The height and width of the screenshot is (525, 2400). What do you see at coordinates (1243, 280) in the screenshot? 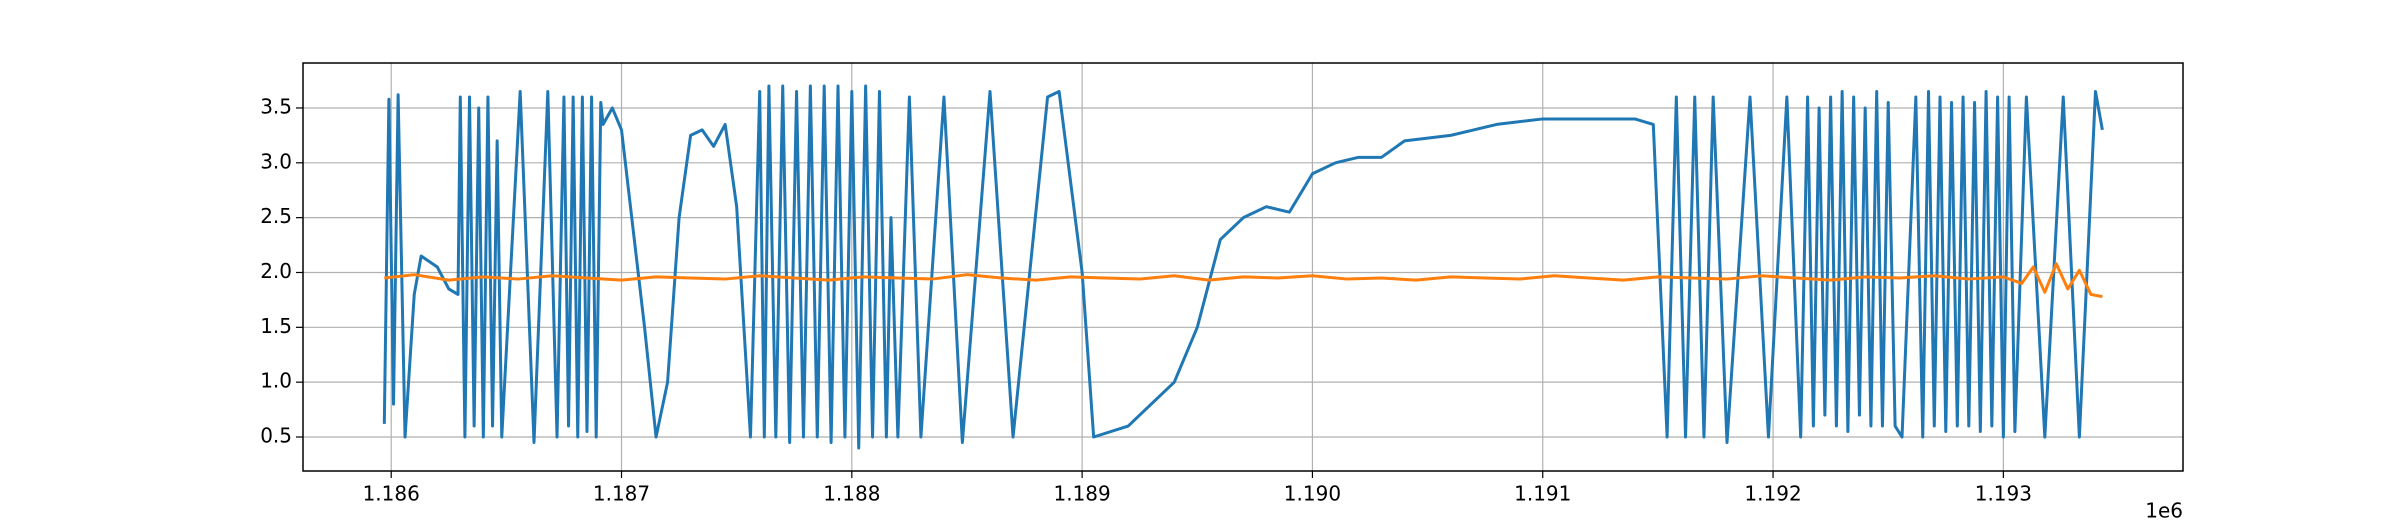
I see `series-line` at bounding box center [1243, 280].